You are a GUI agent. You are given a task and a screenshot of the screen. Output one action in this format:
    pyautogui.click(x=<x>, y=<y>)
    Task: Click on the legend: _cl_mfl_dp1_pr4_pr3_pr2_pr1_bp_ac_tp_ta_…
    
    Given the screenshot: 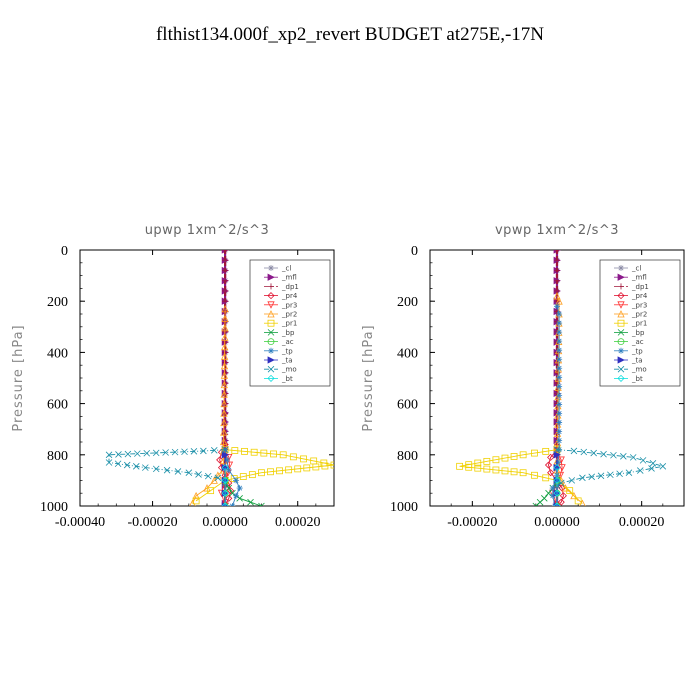 What is the action you would take?
    pyautogui.click(x=640, y=323)
    